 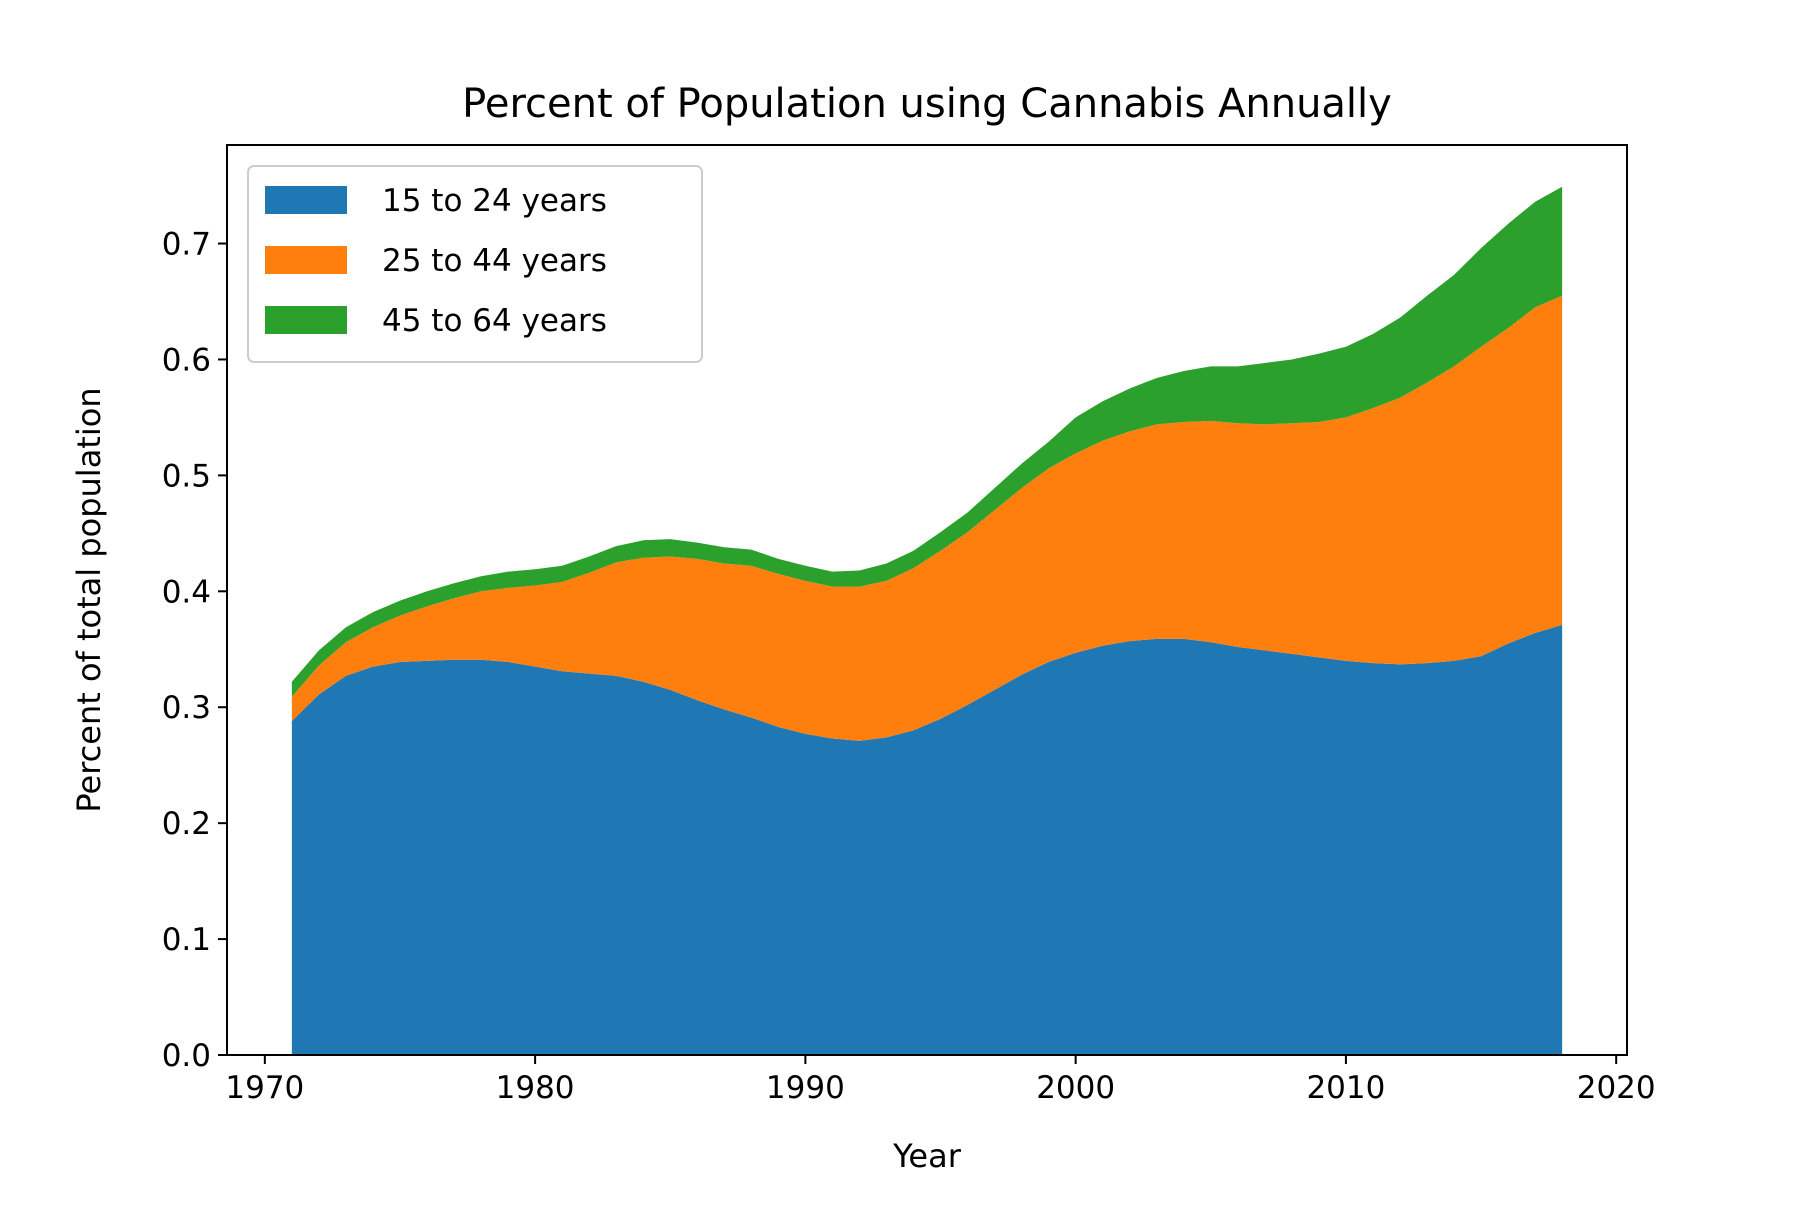 I want to click on legend-label: 15 to 24 years, so click(x=494, y=201).